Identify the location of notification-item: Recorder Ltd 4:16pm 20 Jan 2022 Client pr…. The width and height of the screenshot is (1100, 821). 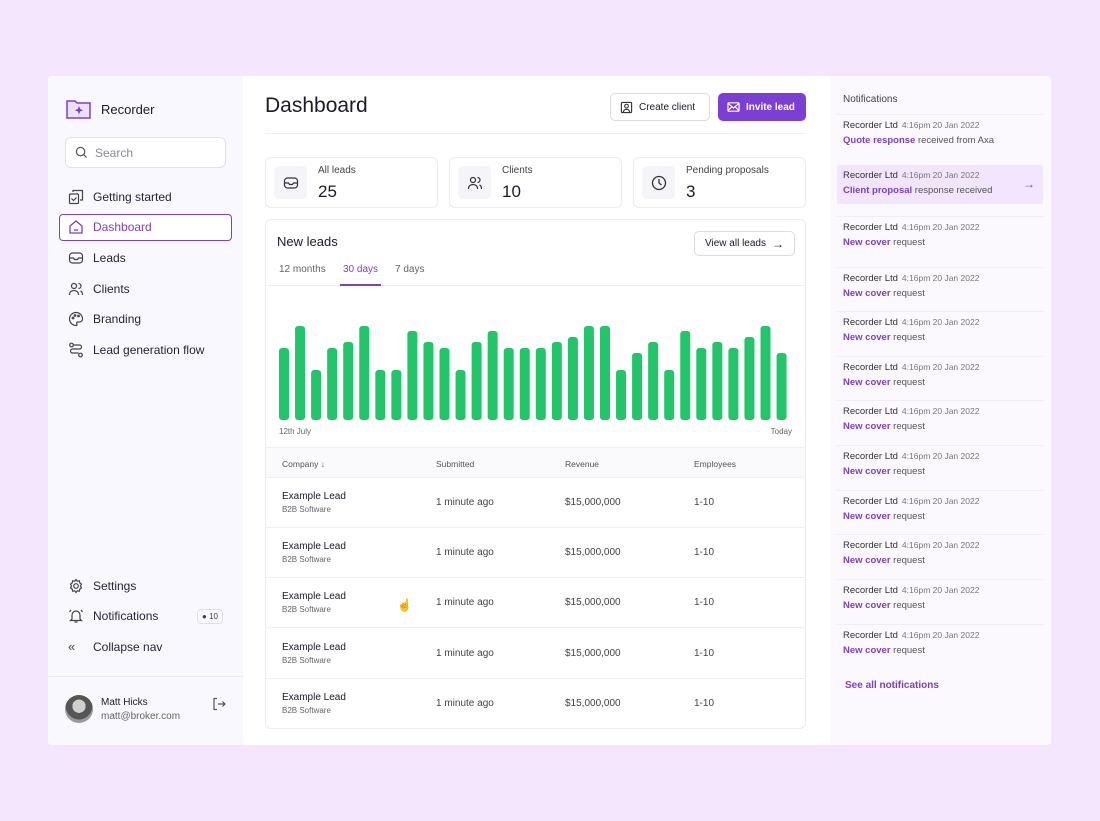
(940, 184).